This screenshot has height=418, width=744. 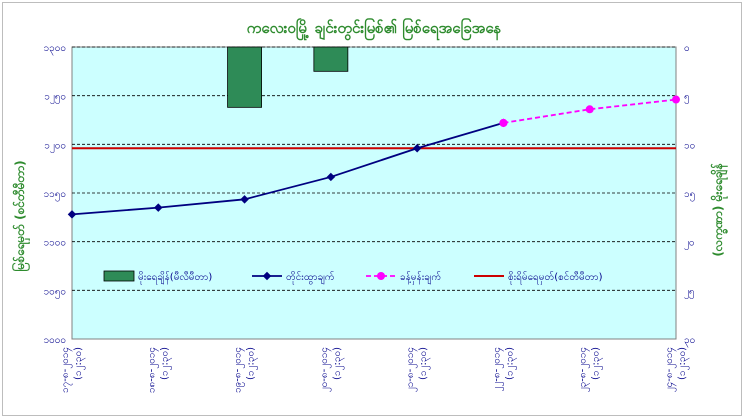 I want to click on legend-label-forecast: ခန့်မှန်းချက်, so click(x=420, y=277).